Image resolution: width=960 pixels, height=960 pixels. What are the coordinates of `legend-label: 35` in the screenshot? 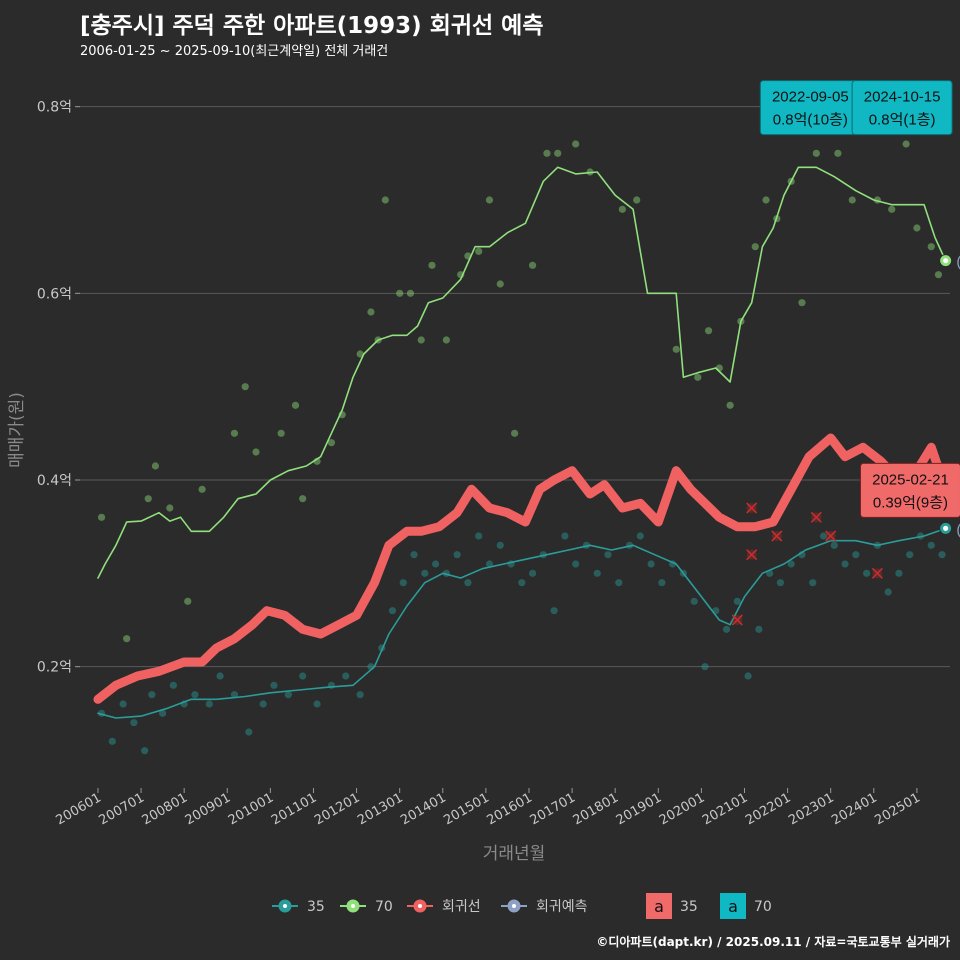 It's located at (316, 907).